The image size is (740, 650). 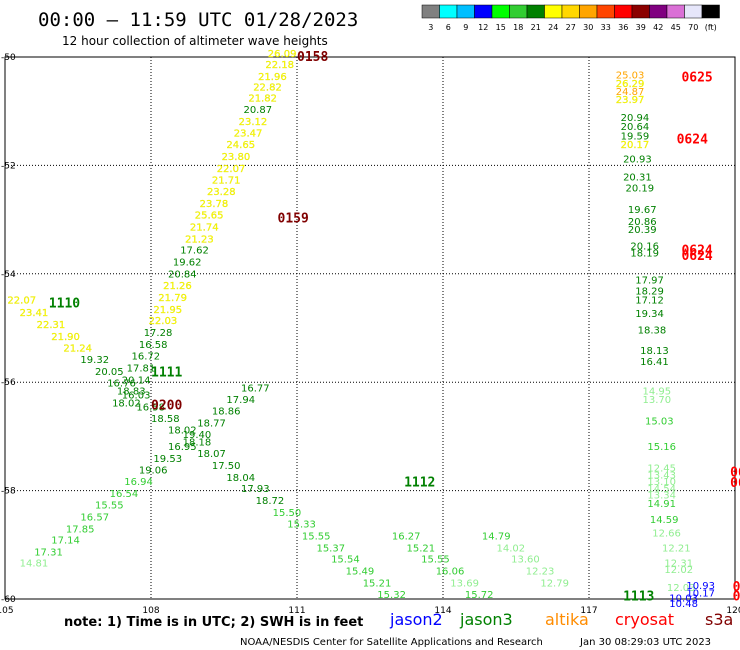 What do you see at coordinates (692, 139) in the screenshot?
I see `pass-time-label: 0624` at bounding box center [692, 139].